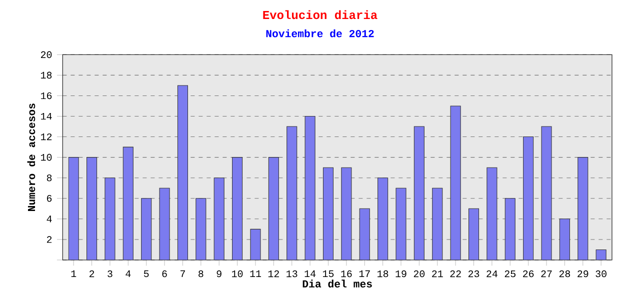  Describe the element at coordinates (328, 274) in the screenshot. I see `x-tick-label: 15` at that location.